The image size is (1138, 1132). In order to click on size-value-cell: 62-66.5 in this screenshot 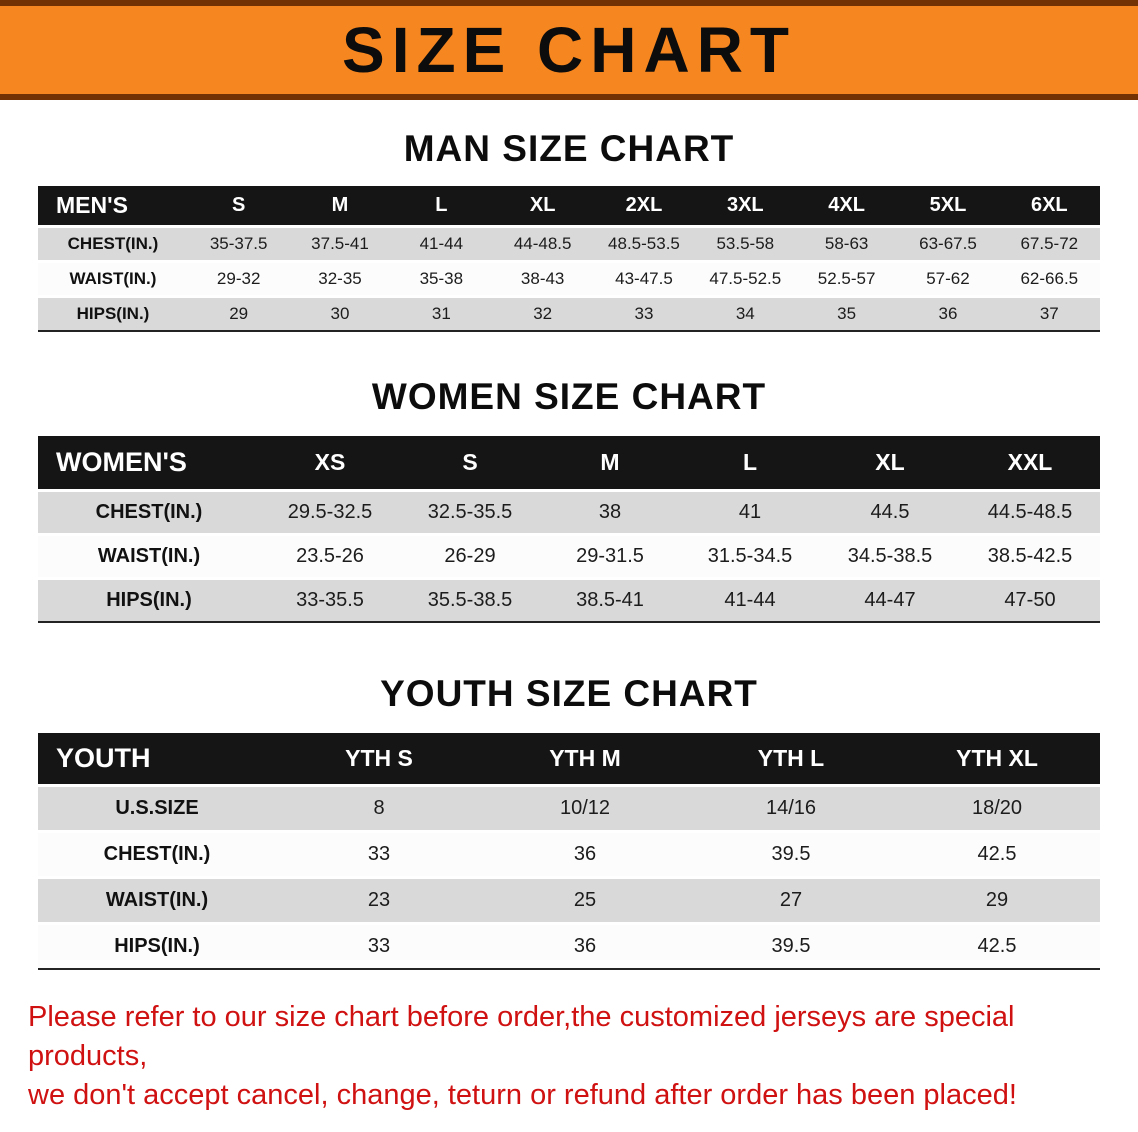, I will do `click(1049, 278)`.